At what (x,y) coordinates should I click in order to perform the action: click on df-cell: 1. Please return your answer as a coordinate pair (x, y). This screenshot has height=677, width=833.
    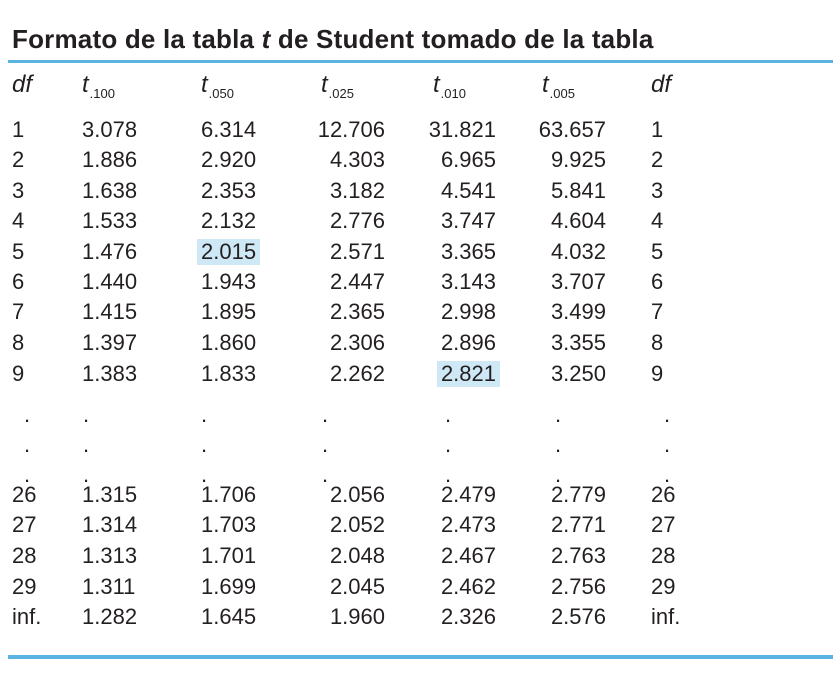
    Looking at the image, I should click on (18, 129).